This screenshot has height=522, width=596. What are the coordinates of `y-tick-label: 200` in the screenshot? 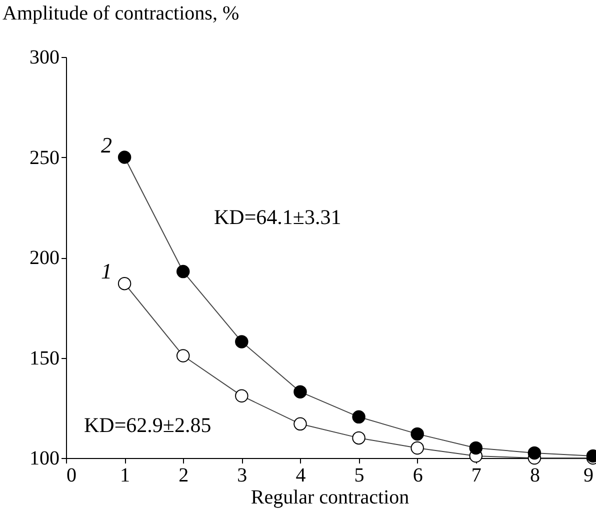 It's located at (45, 258).